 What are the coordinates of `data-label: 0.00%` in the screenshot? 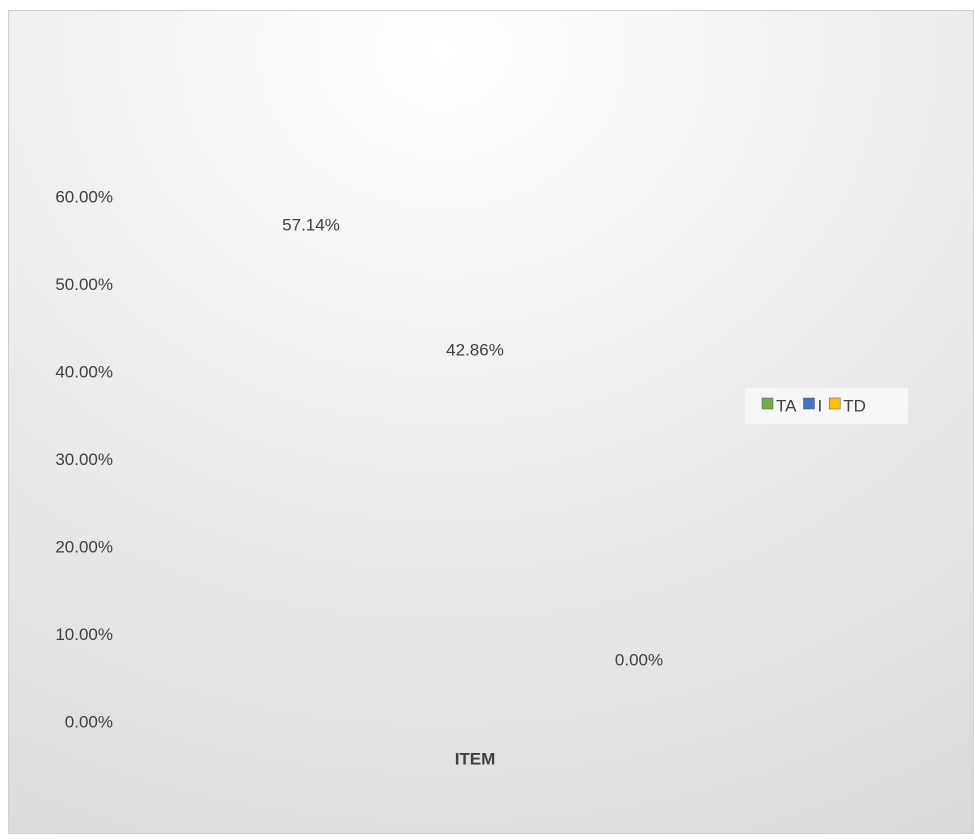 It's located at (639, 659).